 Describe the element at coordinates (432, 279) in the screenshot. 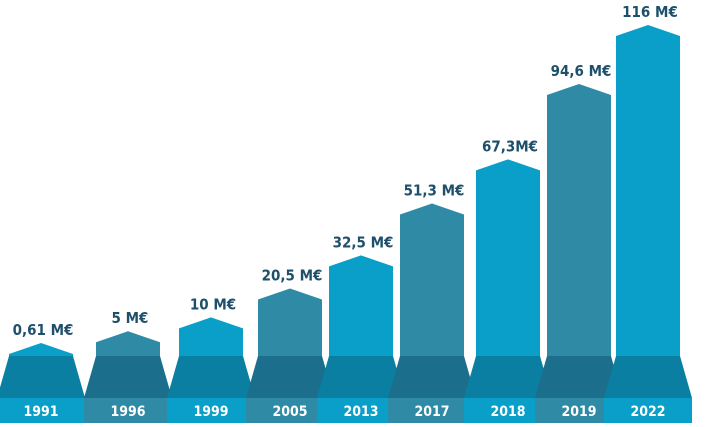

I see `bar-2017` at that location.